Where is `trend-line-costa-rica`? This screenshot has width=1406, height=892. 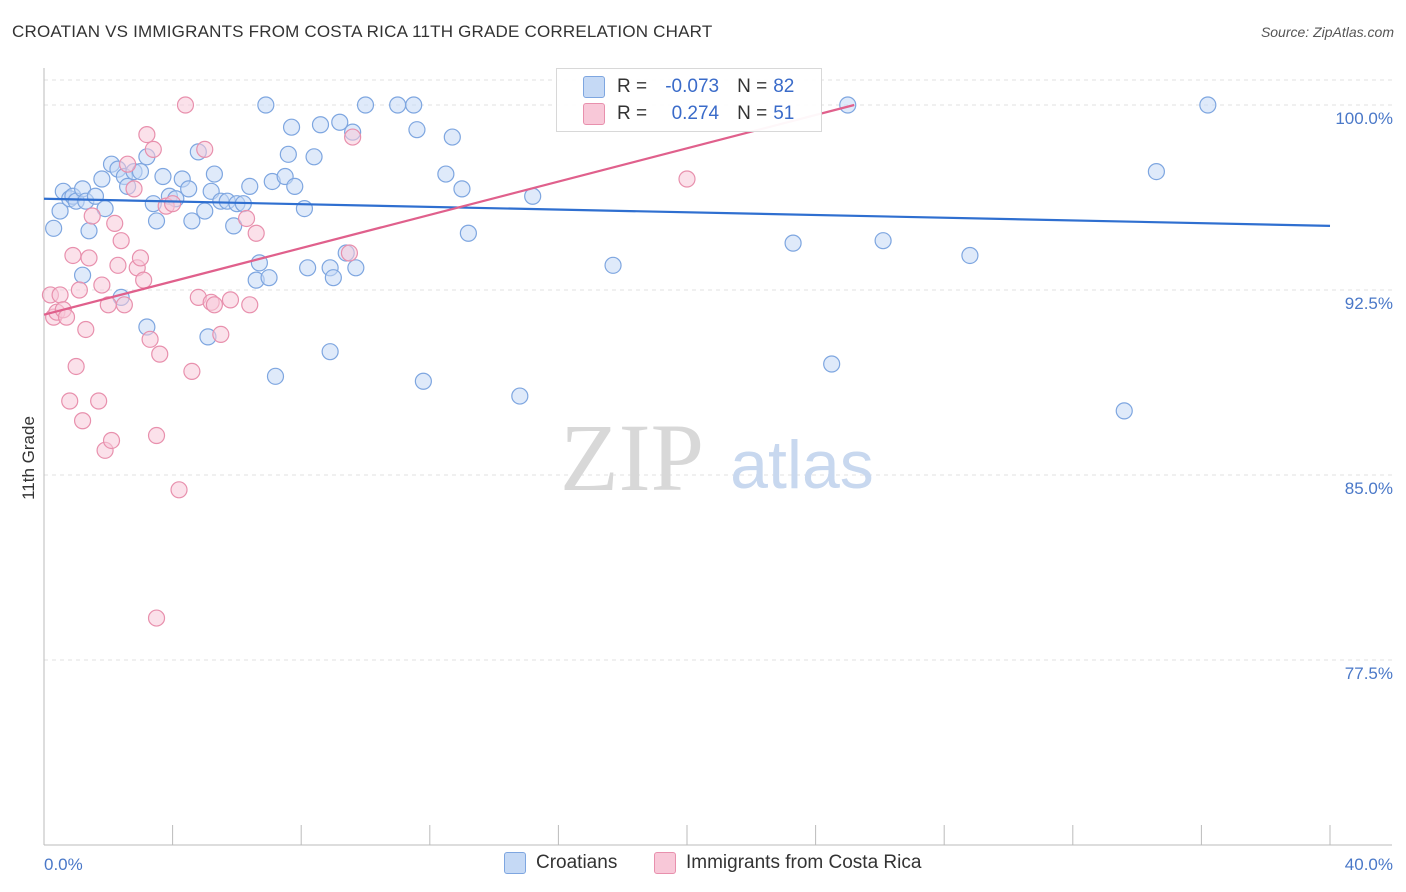 trend-line-costa-rica is located at coordinates (449, 209).